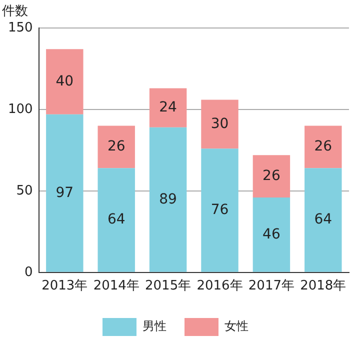  What do you see at coordinates (219, 286) in the screenshot?
I see `x-tick-label: 2016年` at bounding box center [219, 286].